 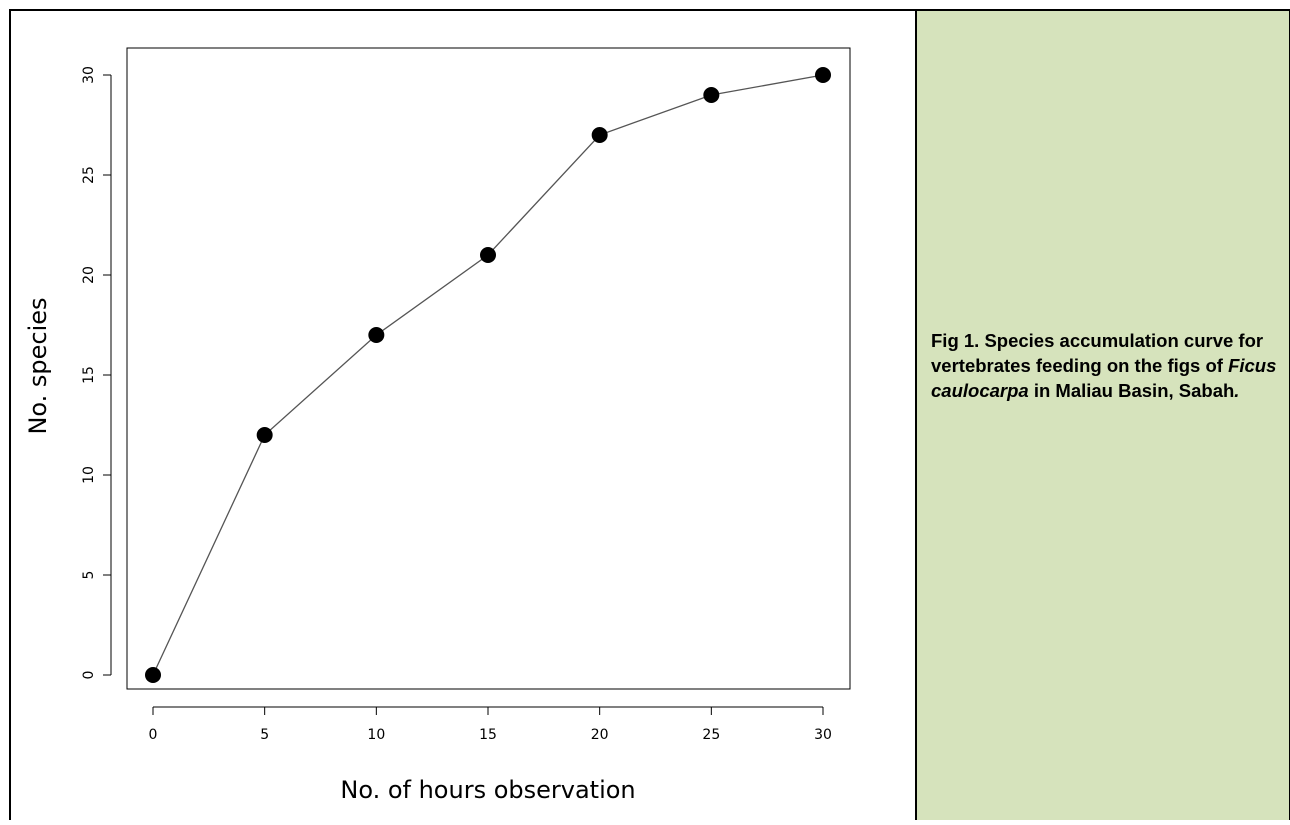 What do you see at coordinates (711, 735) in the screenshot?
I see `x-tick-label: 25` at bounding box center [711, 735].